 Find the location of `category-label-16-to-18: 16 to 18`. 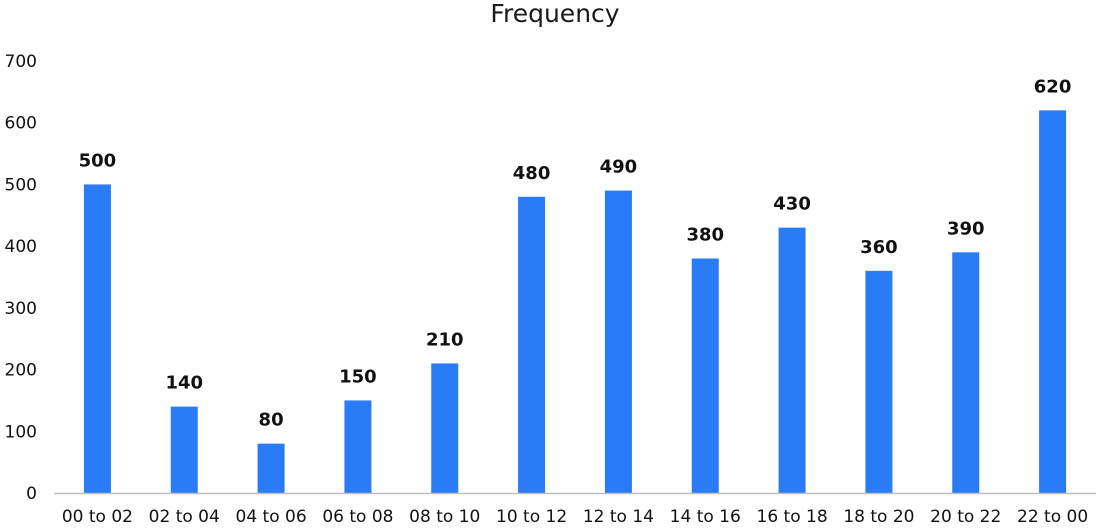

category-label-16-to-18: 16 to 18 is located at coordinates (792, 517).